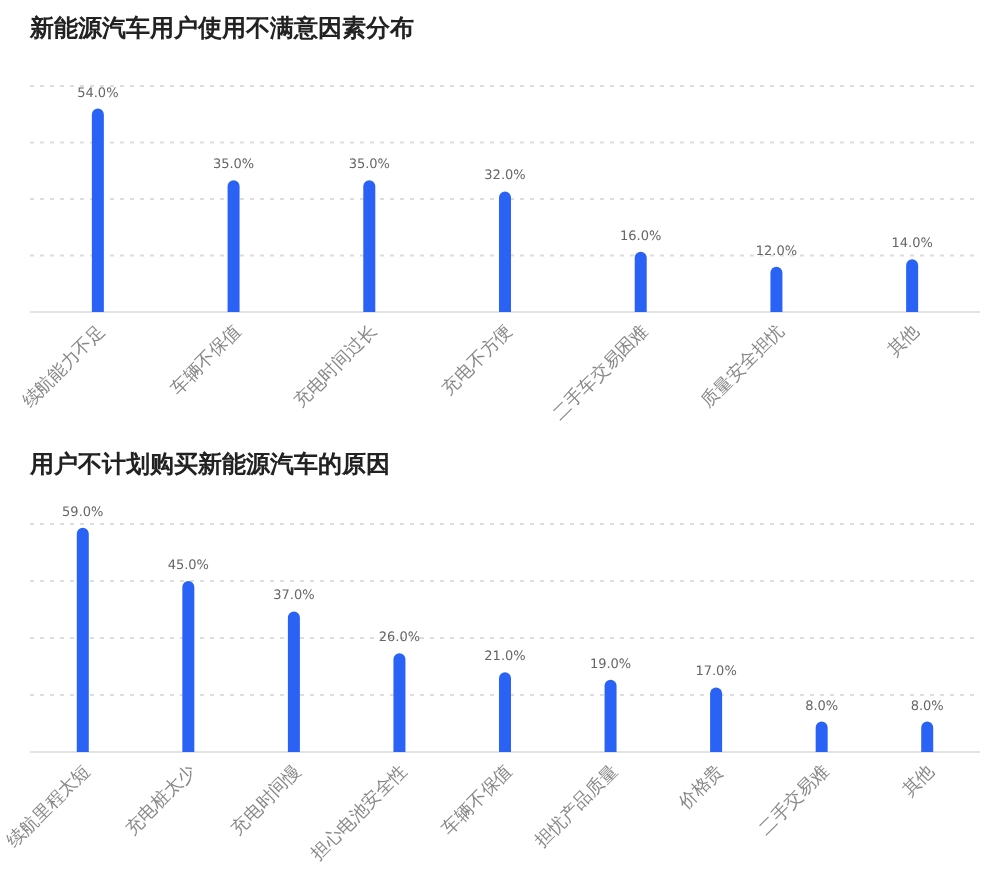  What do you see at coordinates (600, 373) in the screenshot?
I see `x-tick-label: 二手车交易困难` at bounding box center [600, 373].